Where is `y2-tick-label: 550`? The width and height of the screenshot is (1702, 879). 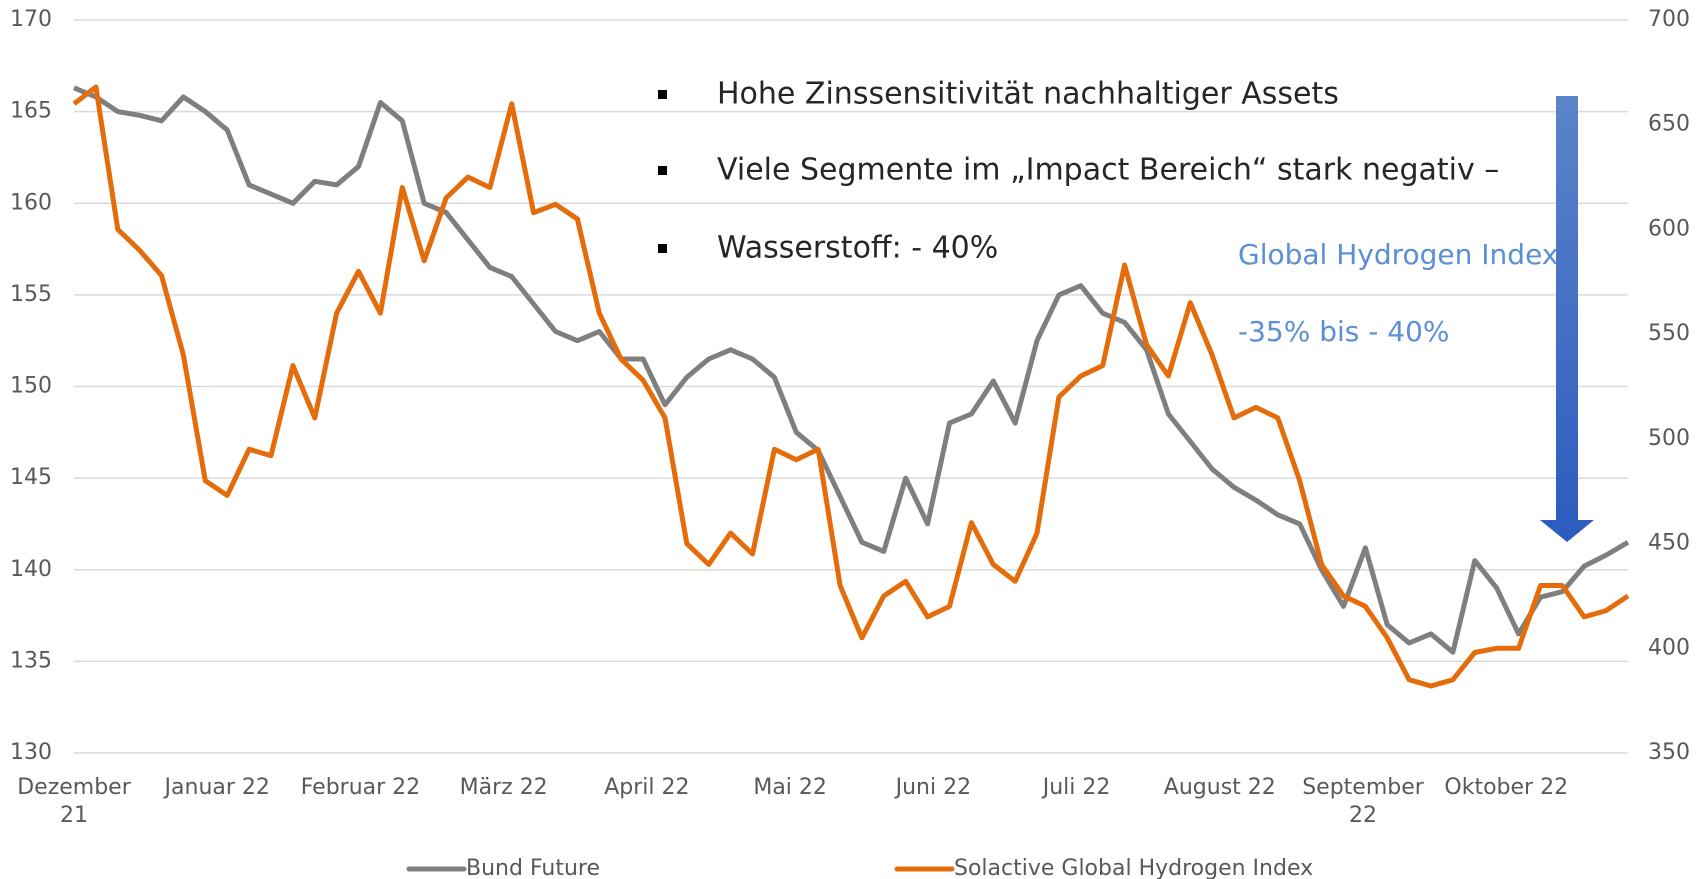 y2-tick-label: 550 is located at coordinates (1669, 333).